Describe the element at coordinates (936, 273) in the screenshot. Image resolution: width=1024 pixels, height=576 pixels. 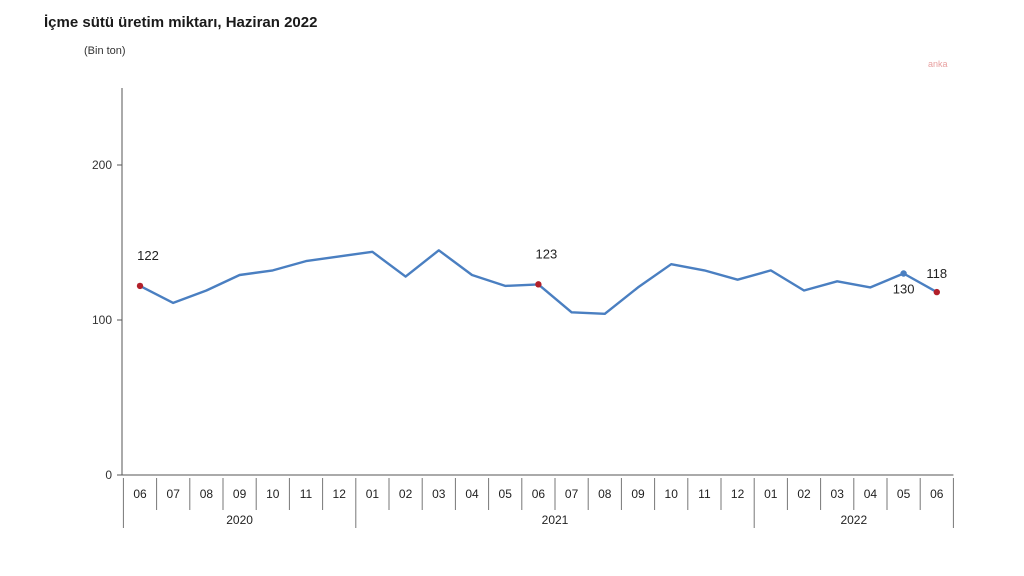
I see `data-label: 118` at that location.